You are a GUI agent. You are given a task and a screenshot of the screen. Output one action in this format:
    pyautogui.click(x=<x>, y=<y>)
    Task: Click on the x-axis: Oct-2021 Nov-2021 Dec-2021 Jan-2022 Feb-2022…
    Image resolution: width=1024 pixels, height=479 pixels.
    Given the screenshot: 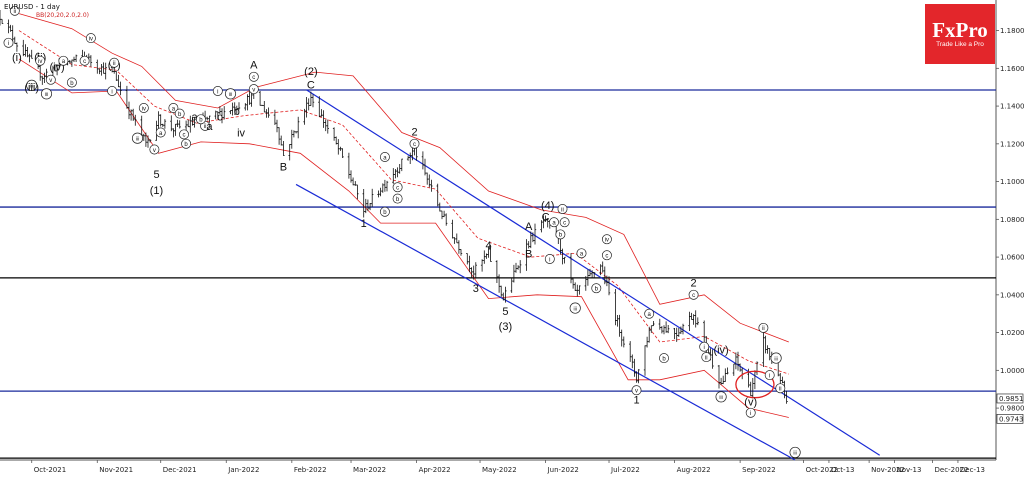 What is the action you would take?
    pyautogui.click(x=508, y=467)
    